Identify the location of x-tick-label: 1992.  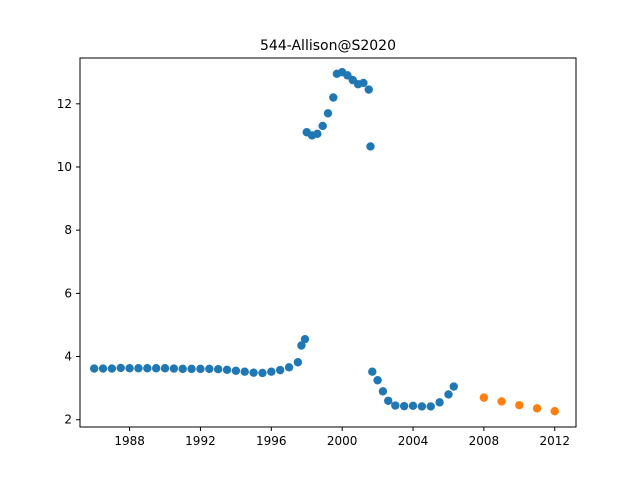
(200, 441).